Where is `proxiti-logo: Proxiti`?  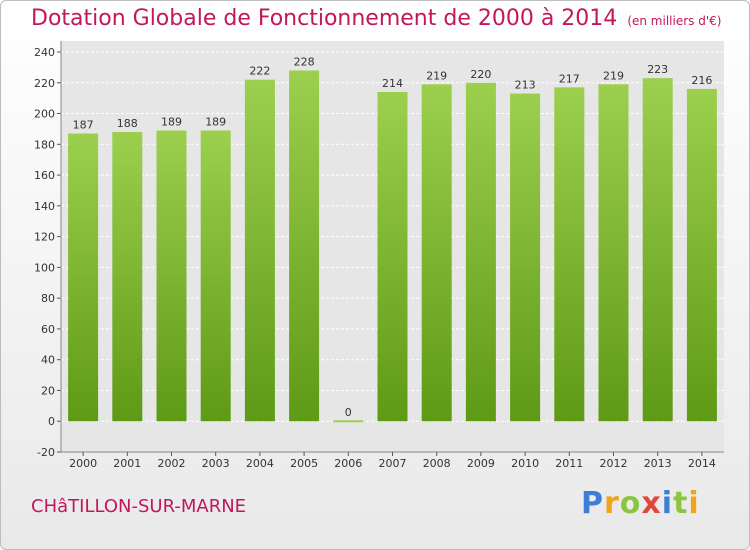
proxiti-logo: Proxiti is located at coordinates (640, 503).